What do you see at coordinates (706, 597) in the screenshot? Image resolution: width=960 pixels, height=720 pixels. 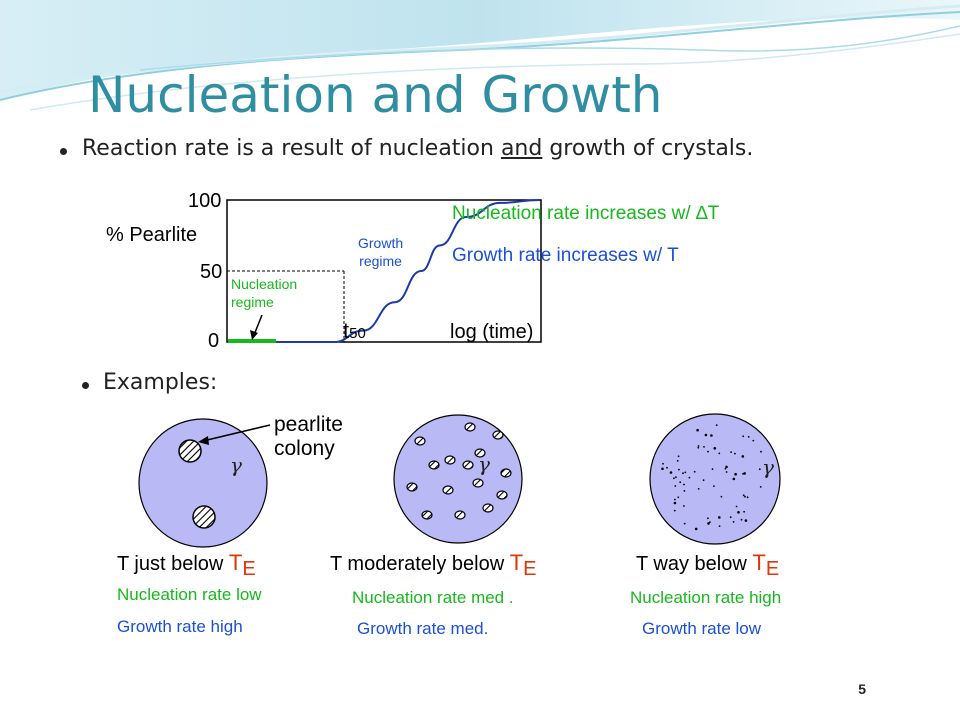 I see `case3-nucleation: Nucleation rate high` at bounding box center [706, 597].